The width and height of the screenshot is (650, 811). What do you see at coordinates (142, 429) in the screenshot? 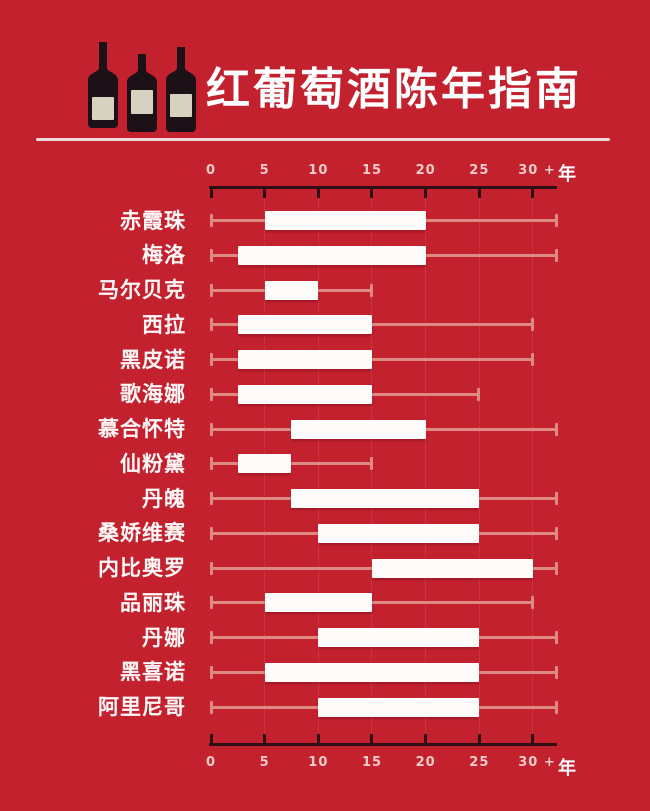
I see `grape-label: 慕合怀特` at bounding box center [142, 429].